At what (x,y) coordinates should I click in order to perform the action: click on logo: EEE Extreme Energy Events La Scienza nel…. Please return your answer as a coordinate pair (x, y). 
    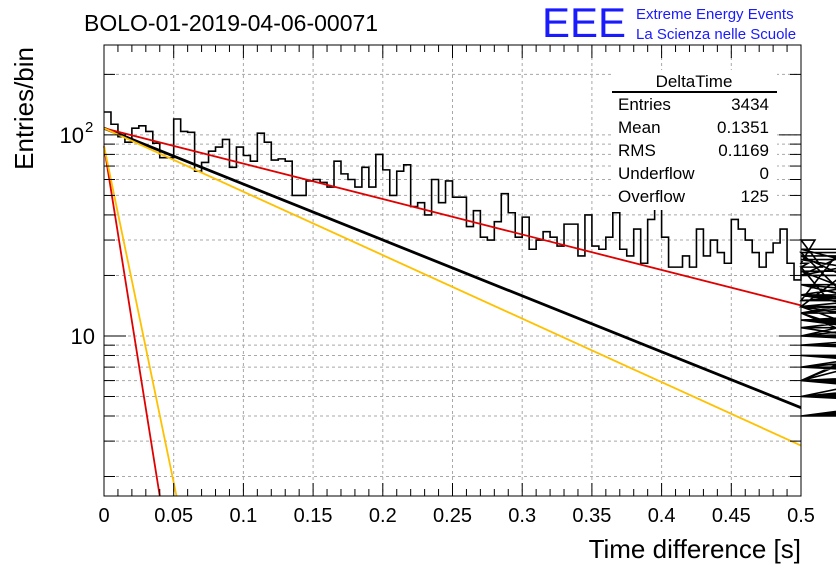
    Looking at the image, I should click on (669, 23).